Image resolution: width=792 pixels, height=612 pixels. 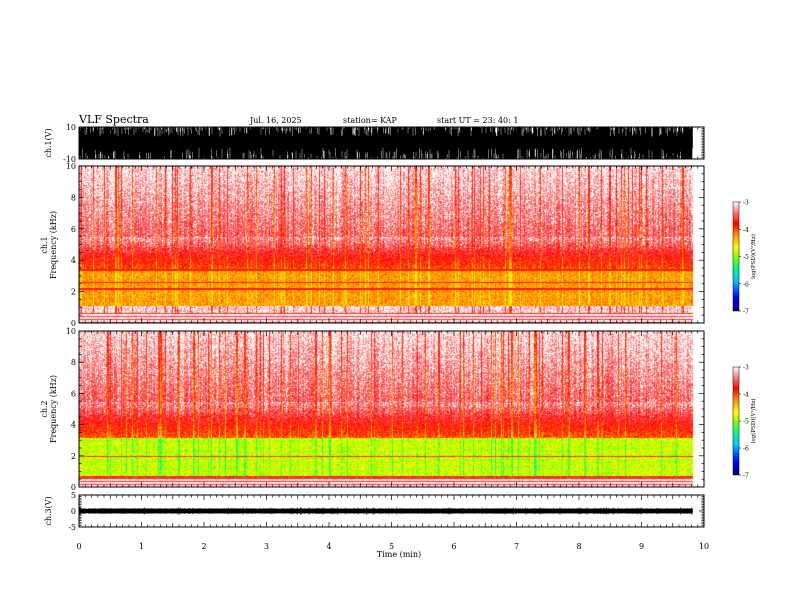 What do you see at coordinates (203, 546) in the screenshot?
I see `x-tick-label: 2` at bounding box center [203, 546].